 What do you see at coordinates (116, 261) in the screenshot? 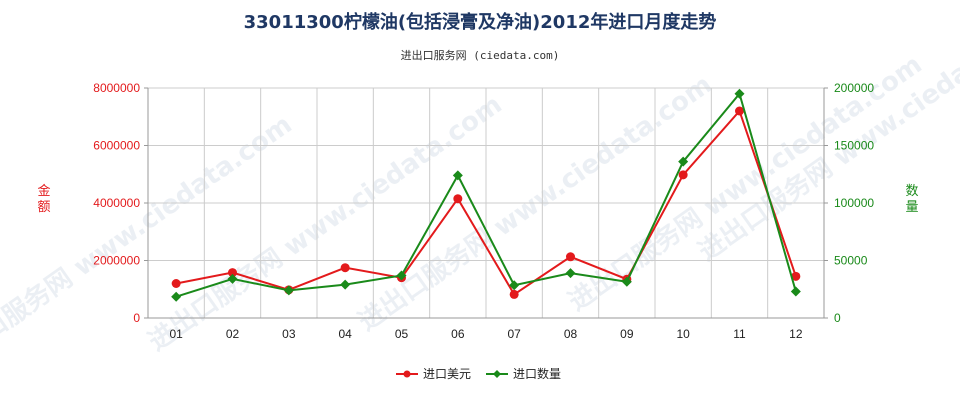
I see `left-tick-label: 2000000` at bounding box center [116, 261].